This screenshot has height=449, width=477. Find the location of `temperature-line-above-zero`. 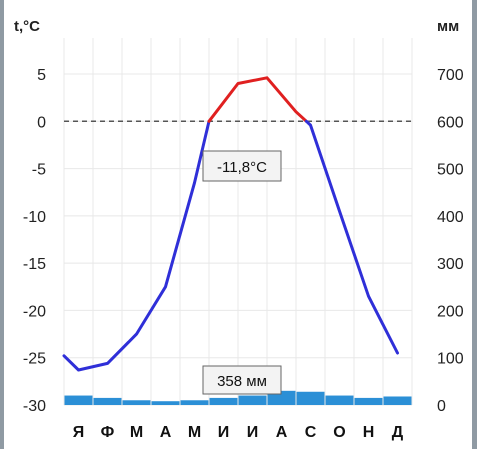

temperature-line-above-zero is located at coordinates (257, 99).